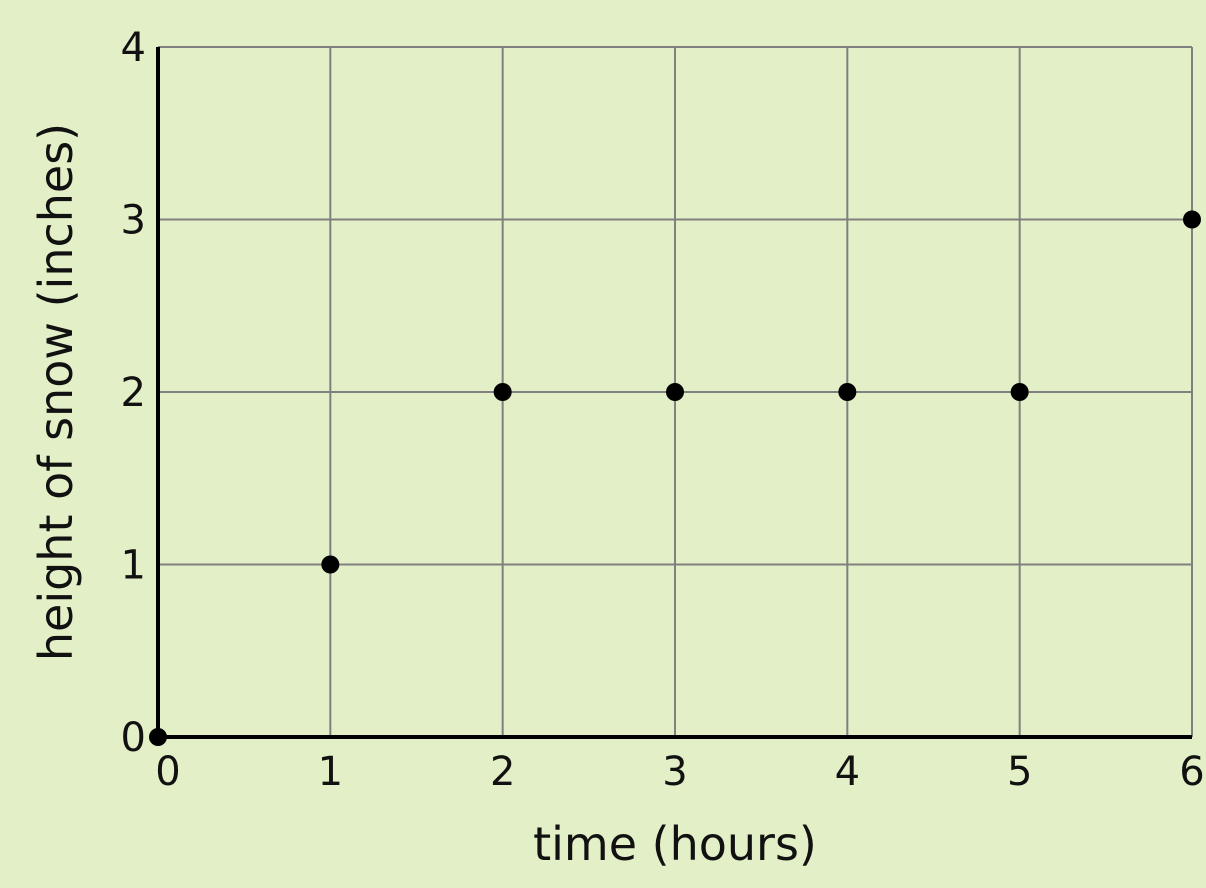  What do you see at coordinates (133, 393) in the screenshot?
I see `y-tick-label: 2` at bounding box center [133, 393].